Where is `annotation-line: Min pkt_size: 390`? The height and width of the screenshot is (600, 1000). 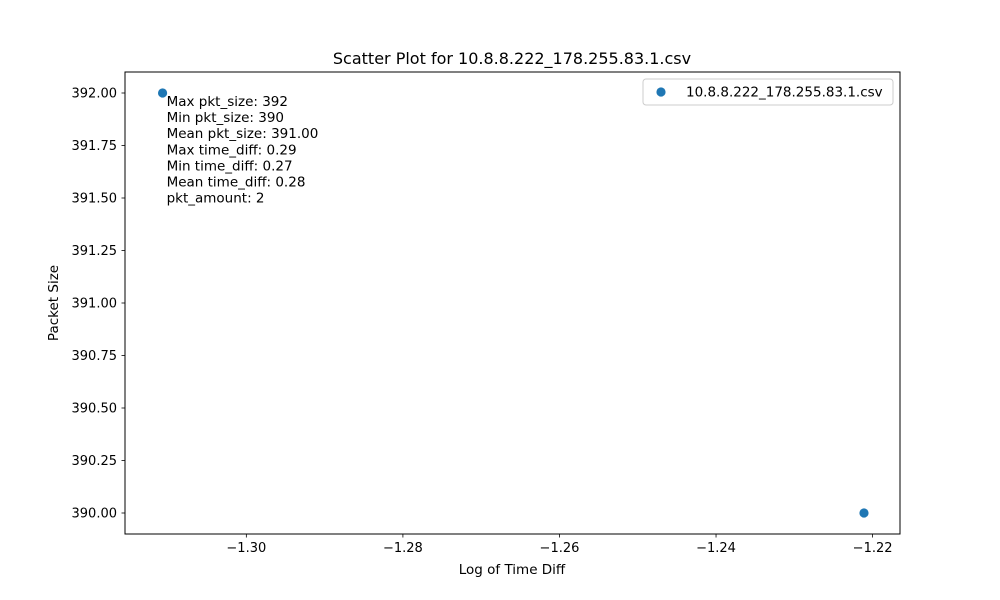
annotation-line: Min pkt_size: 390 is located at coordinates (225, 118).